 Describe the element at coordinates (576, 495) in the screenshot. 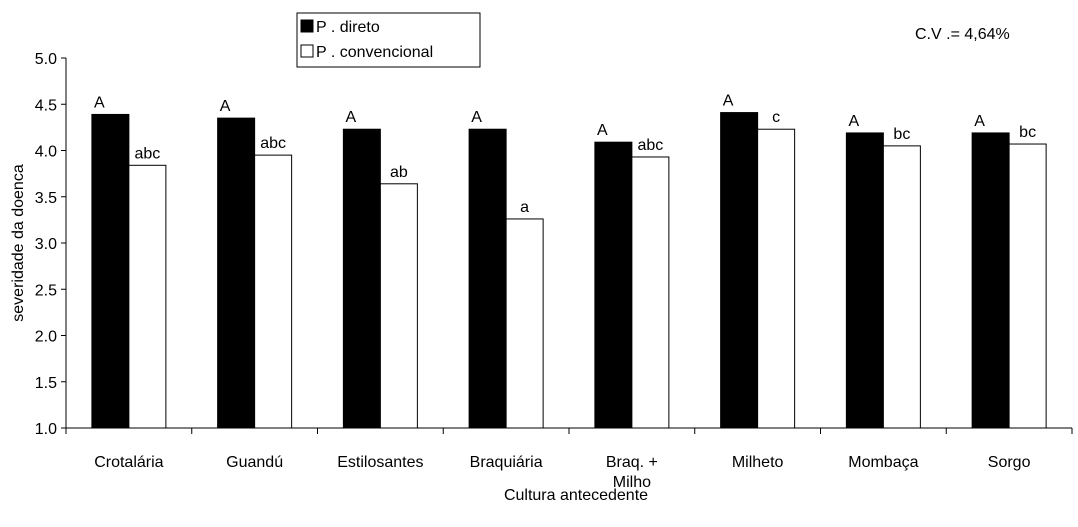

I see `x-axis-title: Cultura antecedente` at that location.